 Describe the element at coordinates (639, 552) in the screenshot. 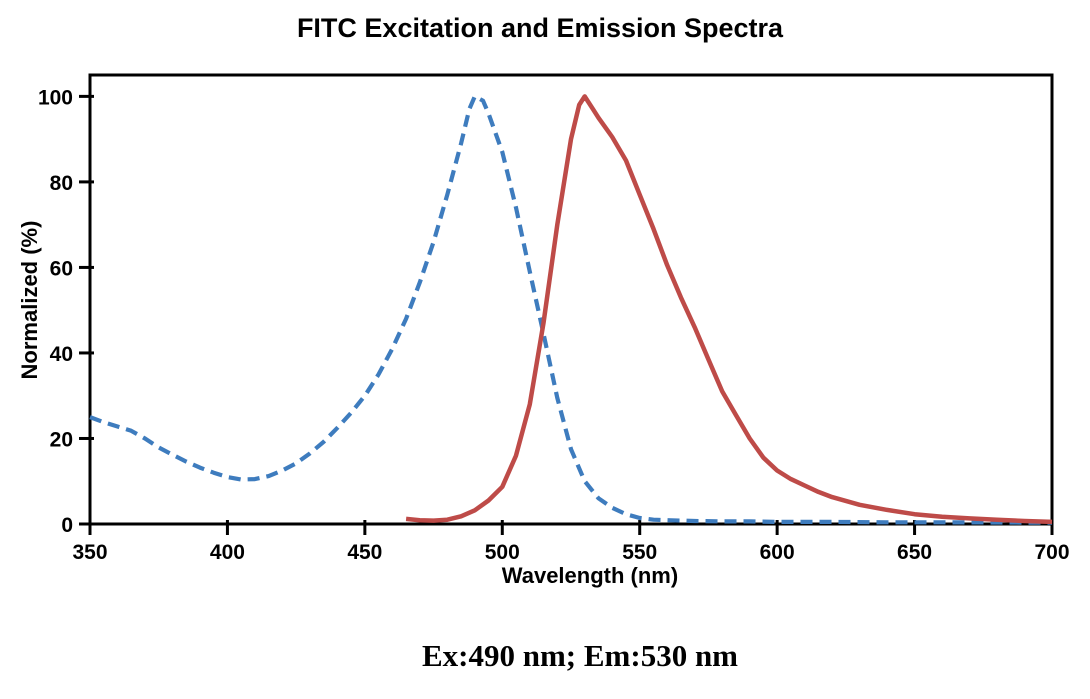

I see `x-tick-label: 550` at that location.